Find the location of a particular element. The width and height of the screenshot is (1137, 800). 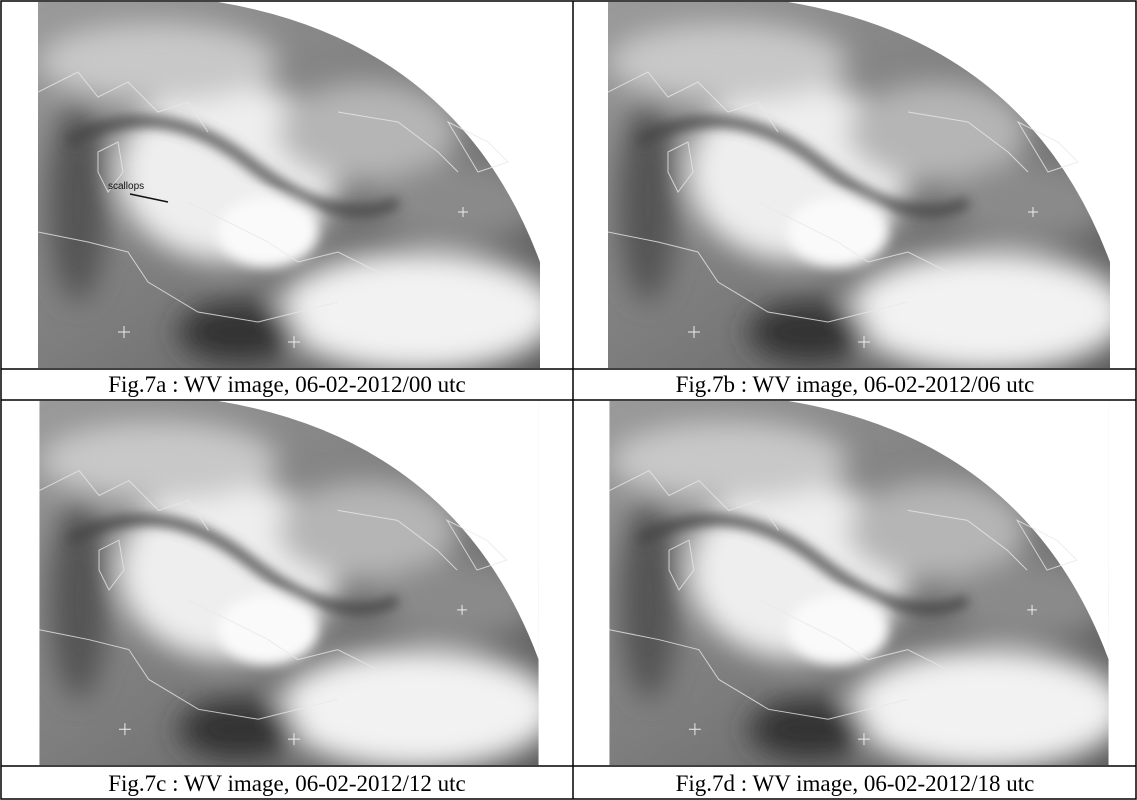

annotation-pointer is located at coordinates (149, 198).